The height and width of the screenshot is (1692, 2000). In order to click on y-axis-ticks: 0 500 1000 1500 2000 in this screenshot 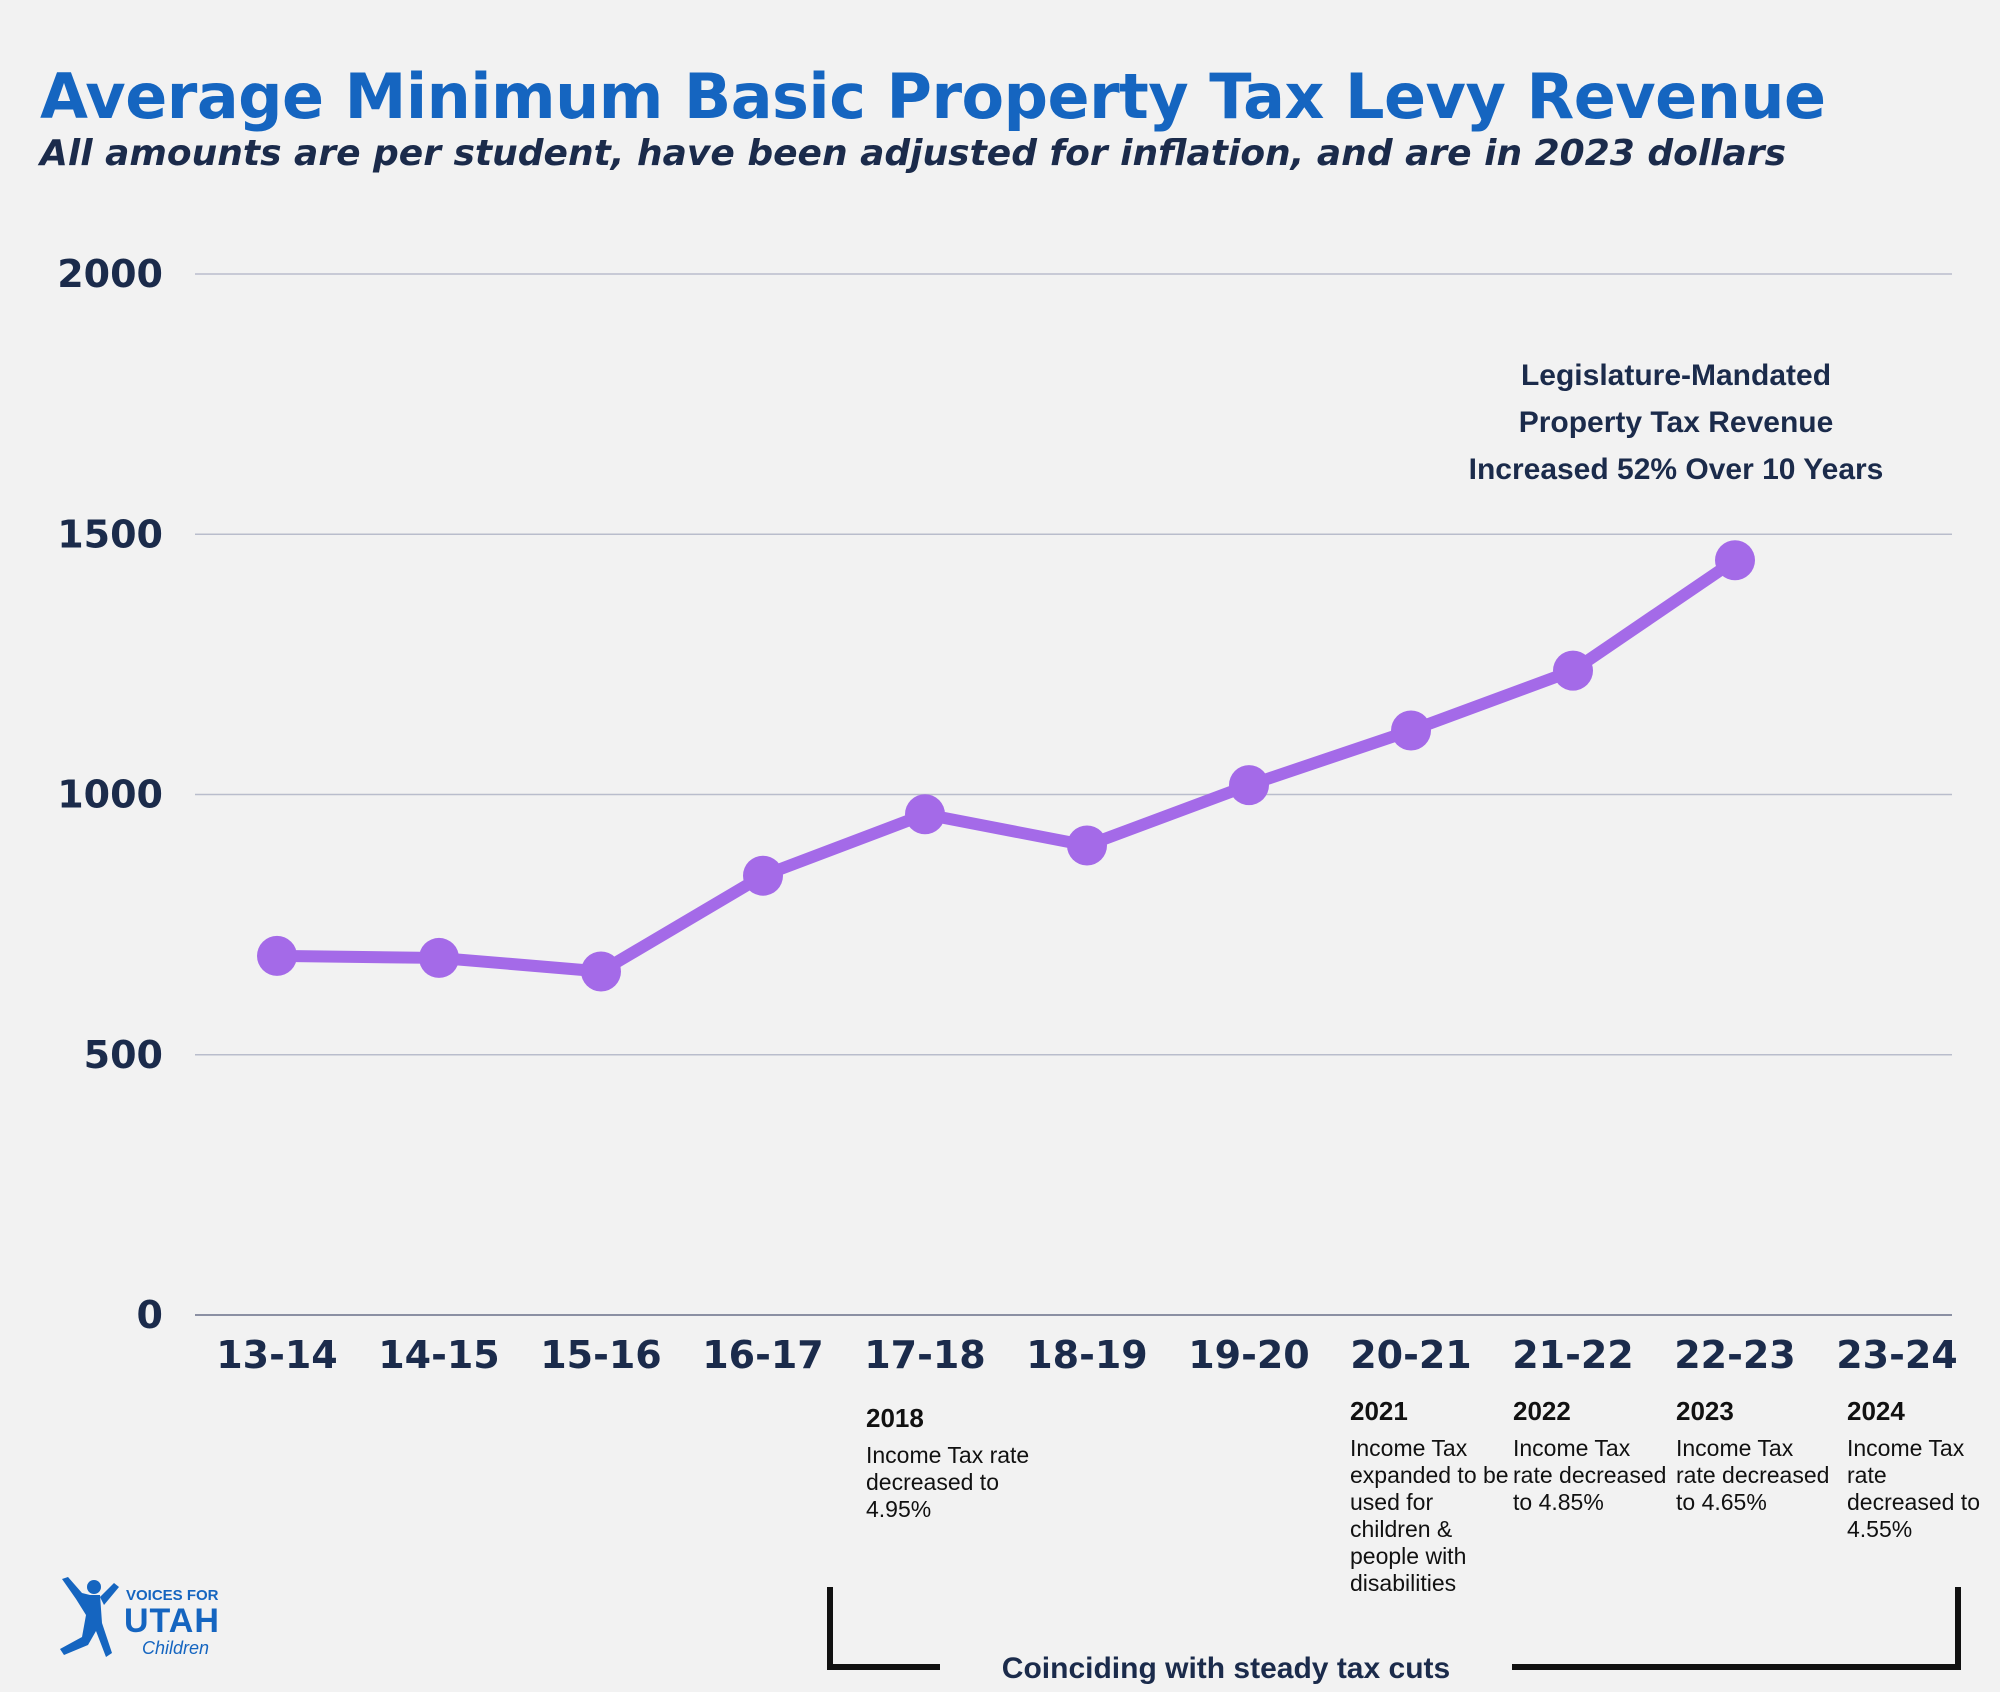, I will do `click(110, 794)`.